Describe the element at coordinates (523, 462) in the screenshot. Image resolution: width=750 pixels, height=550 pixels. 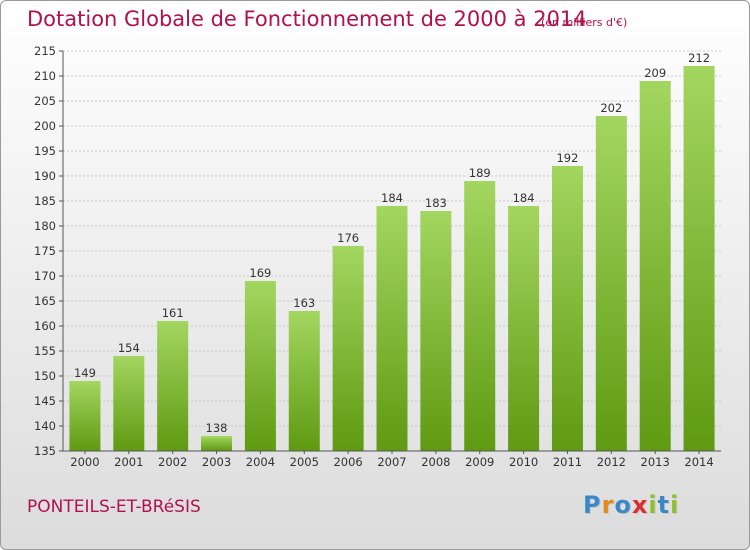
I see `x-tick-label: 2010` at that location.